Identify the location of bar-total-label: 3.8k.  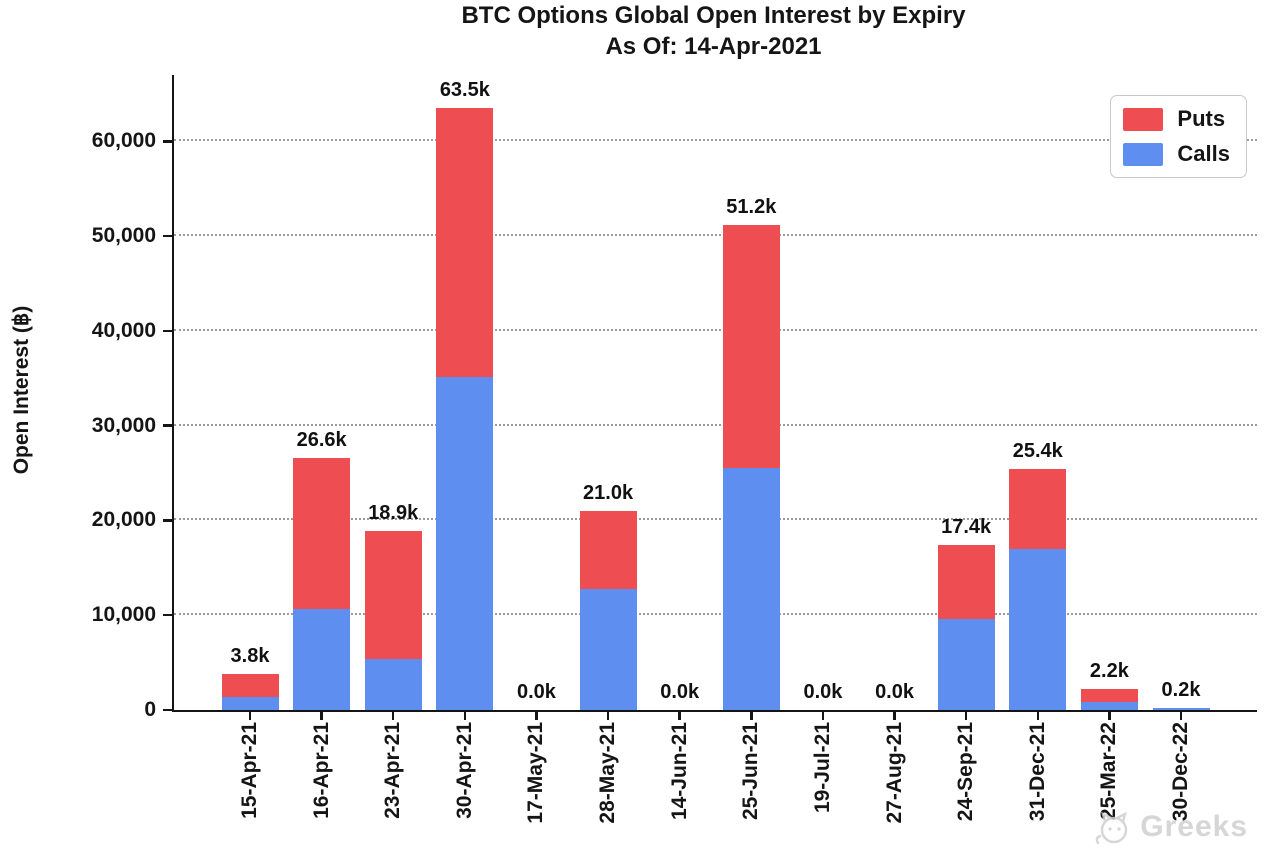
(250, 656).